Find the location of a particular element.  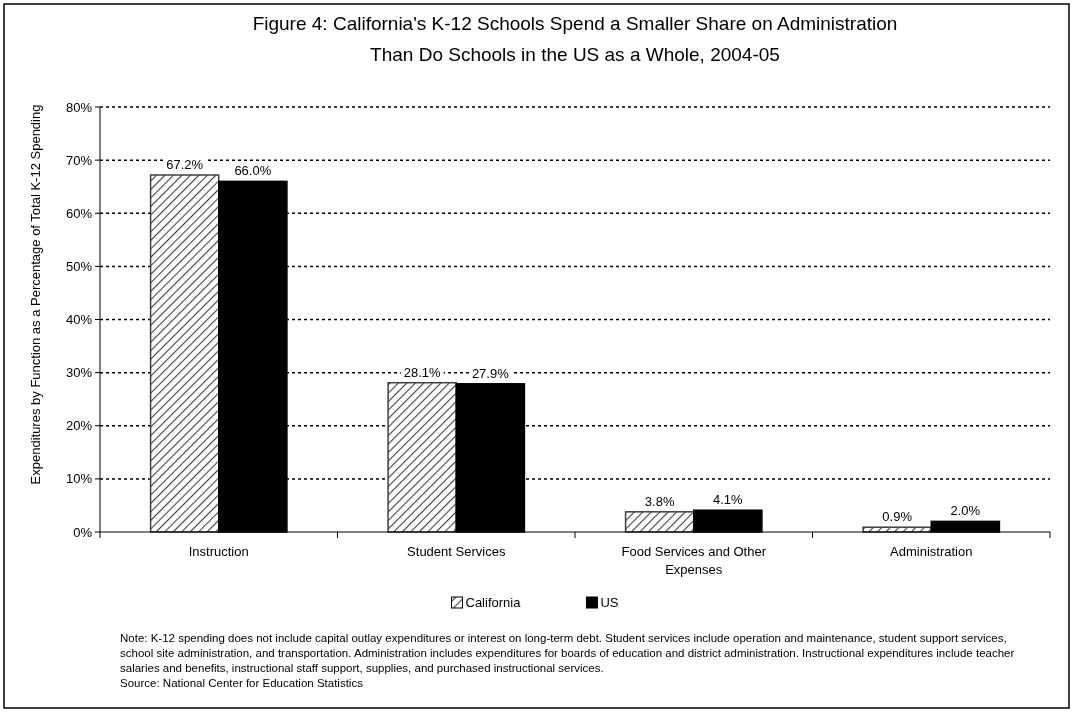

data-label: 67.2% is located at coordinates (185, 164).